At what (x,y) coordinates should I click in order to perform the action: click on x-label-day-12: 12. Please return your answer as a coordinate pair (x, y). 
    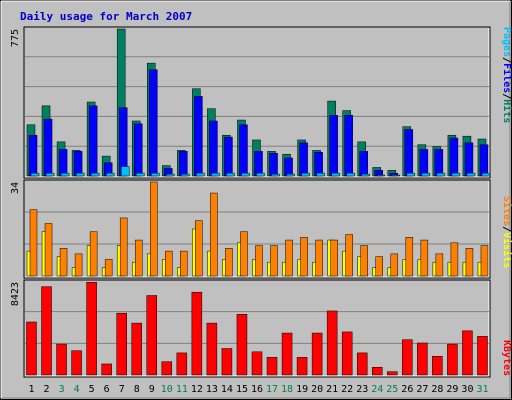
    Looking at the image, I should click on (197, 389).